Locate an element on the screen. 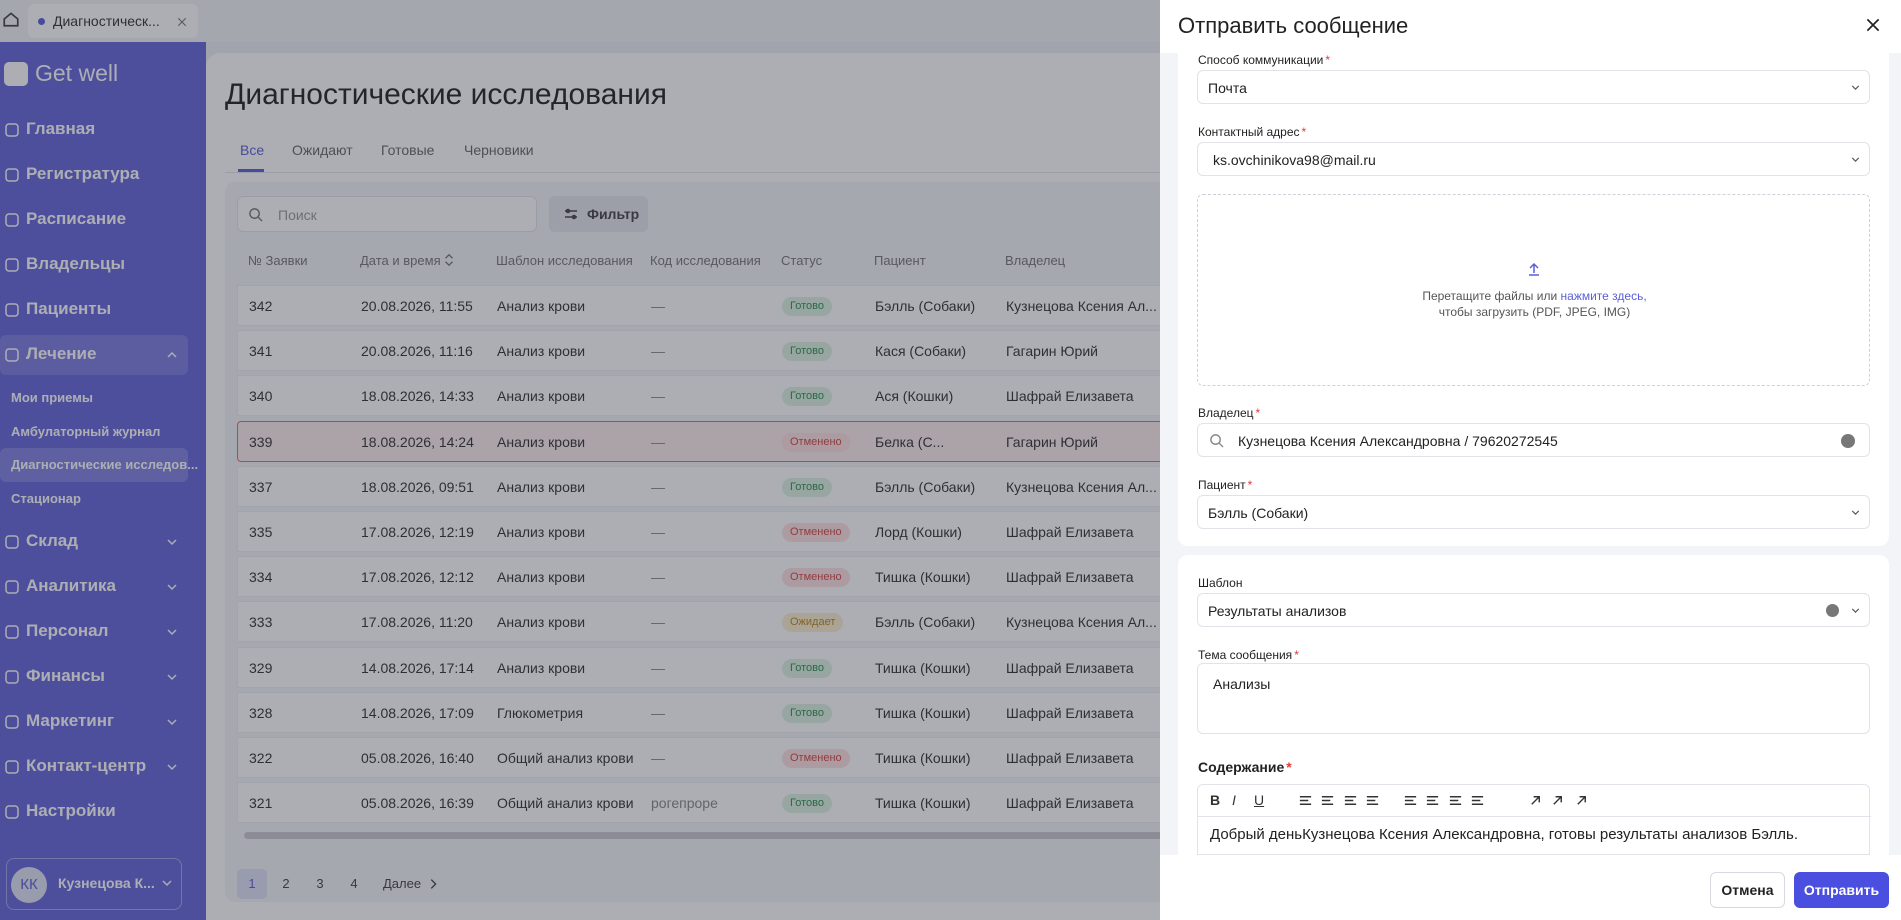  select-field: Бэлль (Собаки) is located at coordinates (1533, 512).